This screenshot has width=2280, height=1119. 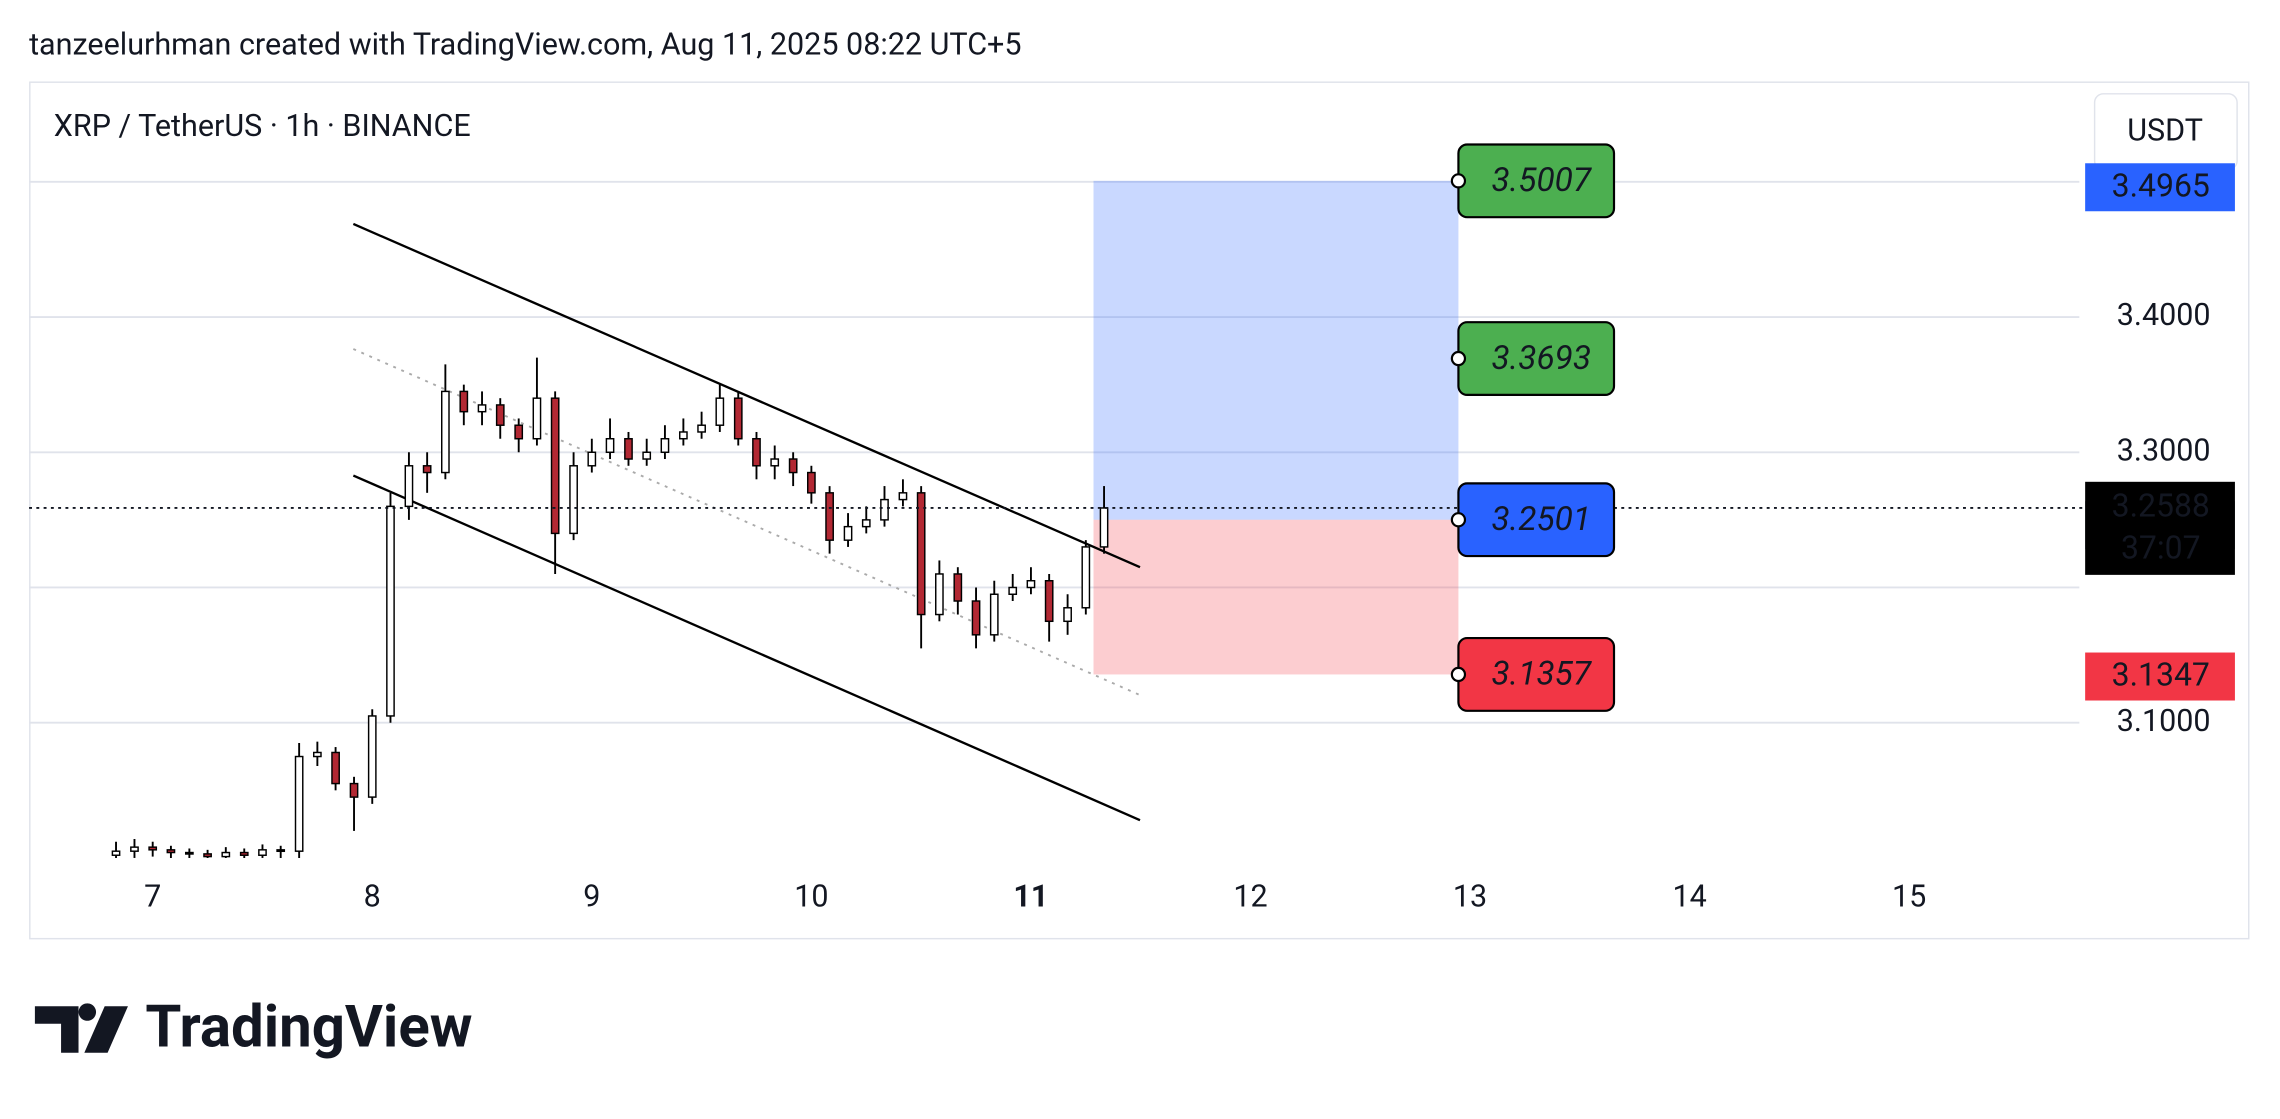 I want to click on last-price-box, so click(x=2160, y=528).